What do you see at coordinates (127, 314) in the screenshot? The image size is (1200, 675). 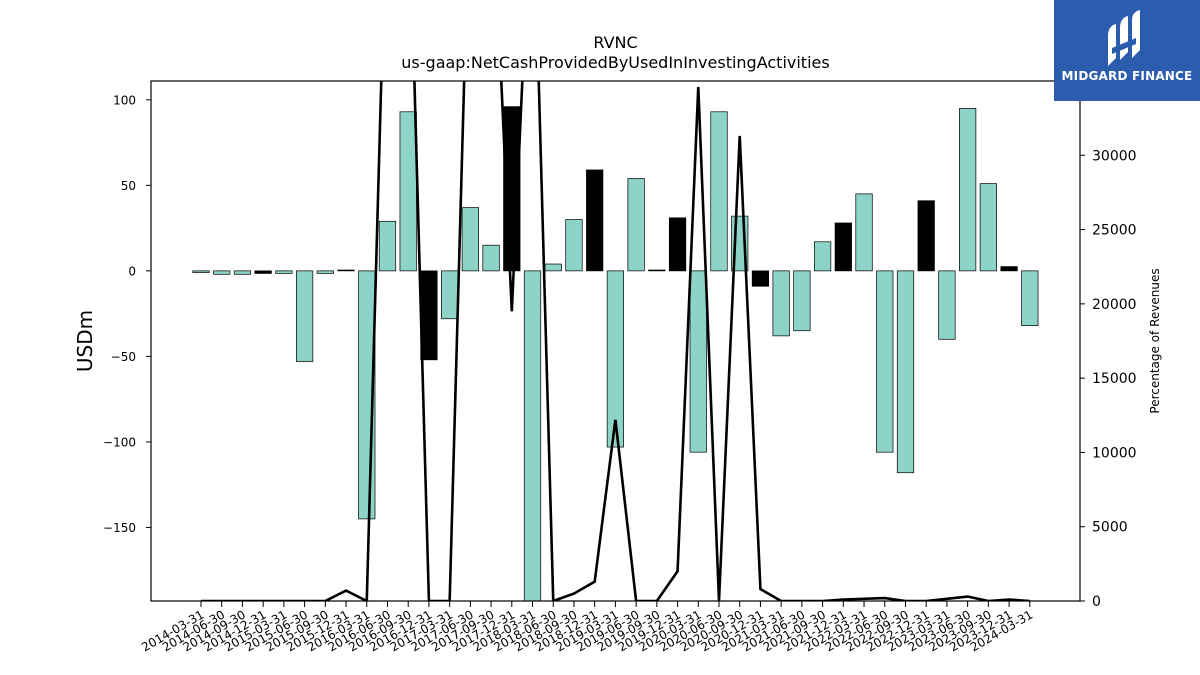 I see `left-axis: 100 50 0 −50 −100 −150` at bounding box center [127, 314].